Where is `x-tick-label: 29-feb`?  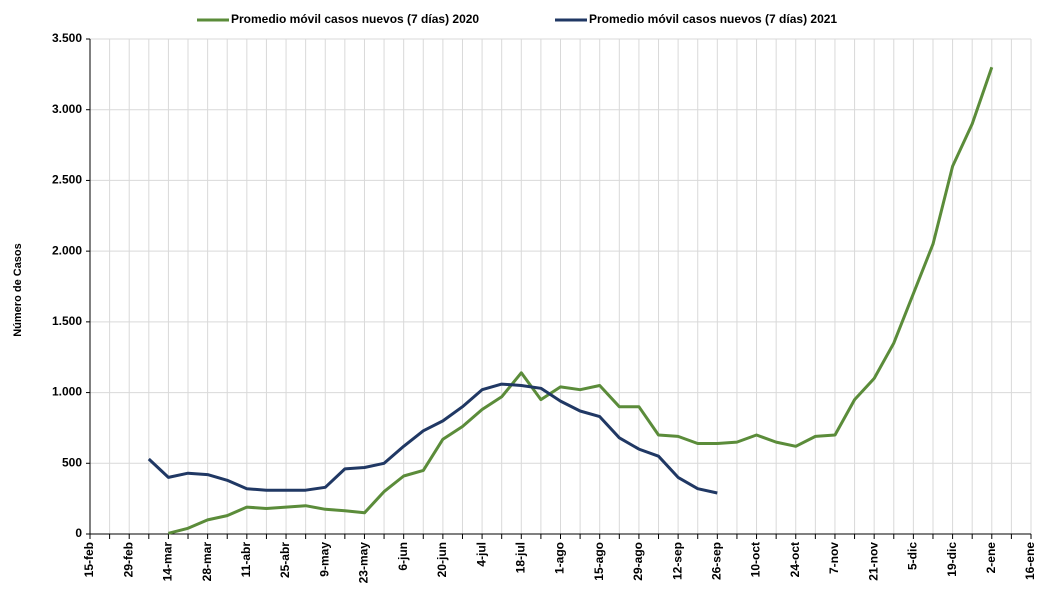
x-tick-label: 29-feb is located at coordinates (128, 559).